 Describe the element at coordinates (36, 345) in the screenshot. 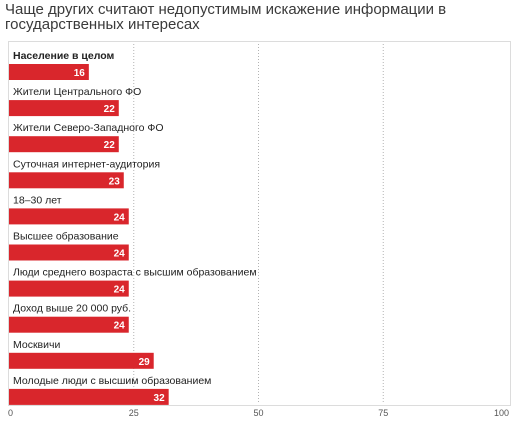

I see `category-label: Москвичи` at that location.